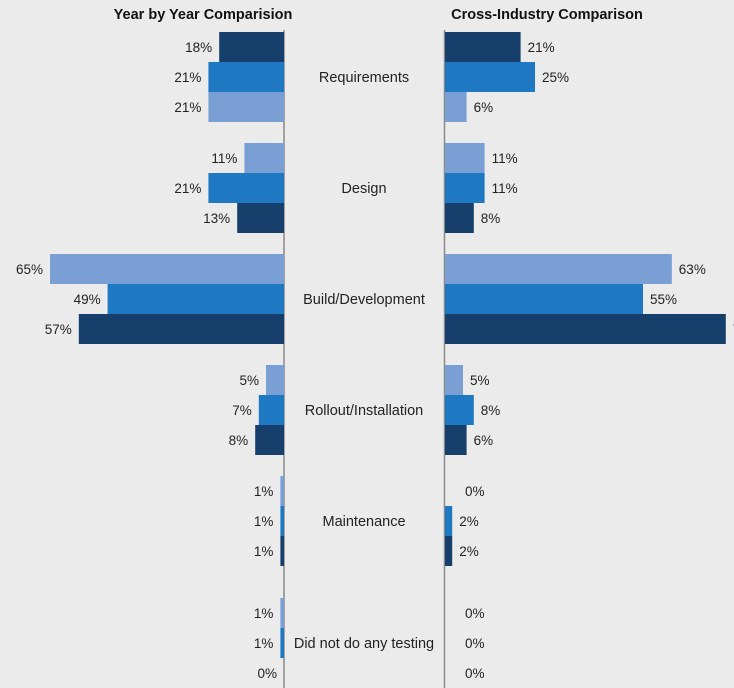 The height and width of the screenshot is (688, 734). Describe the element at coordinates (364, 411) in the screenshot. I see `category-label: Rollout/Installation` at that location.